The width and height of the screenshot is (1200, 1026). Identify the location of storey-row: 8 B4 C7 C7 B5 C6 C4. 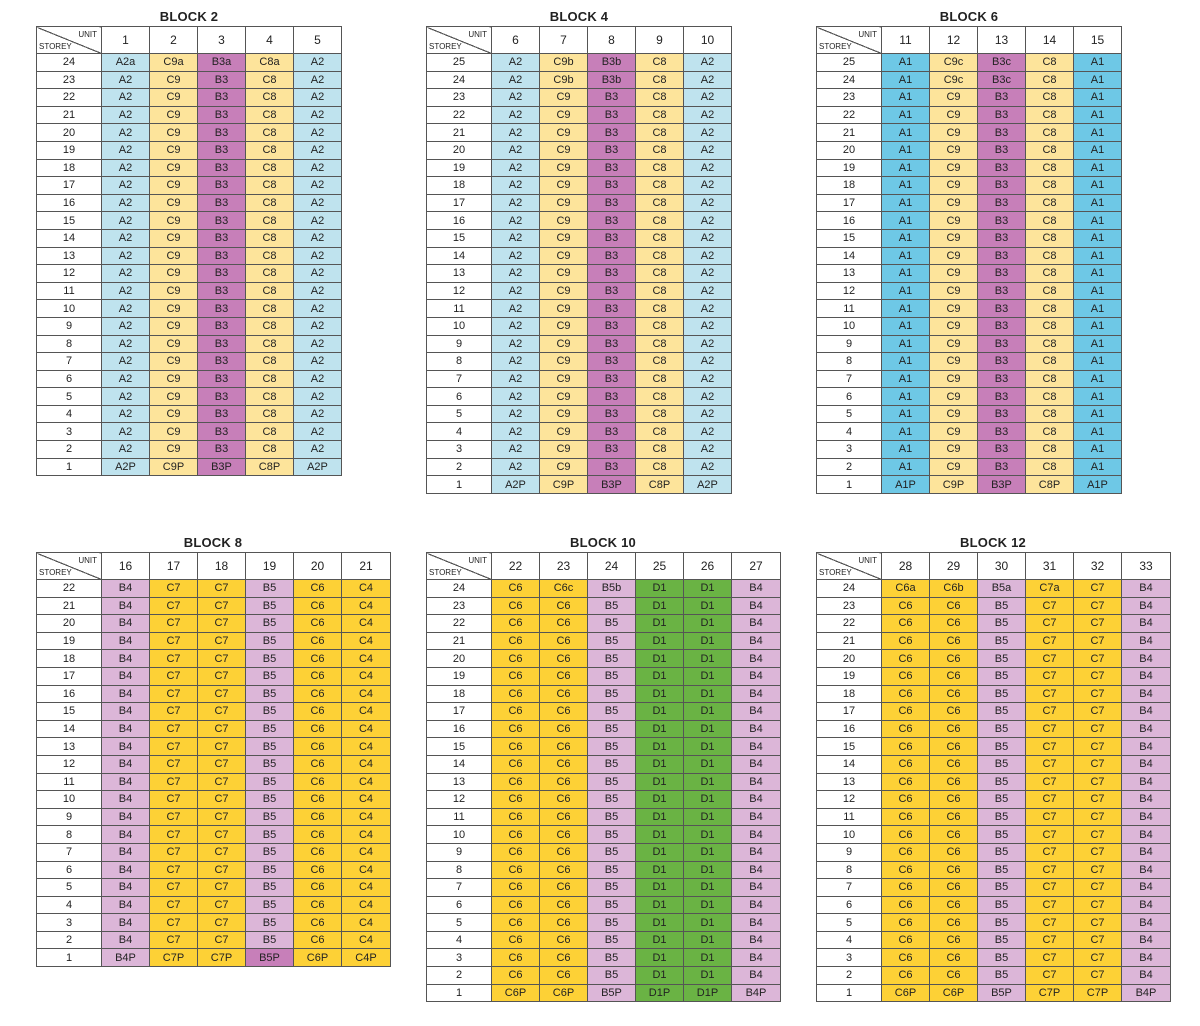
(213, 834).